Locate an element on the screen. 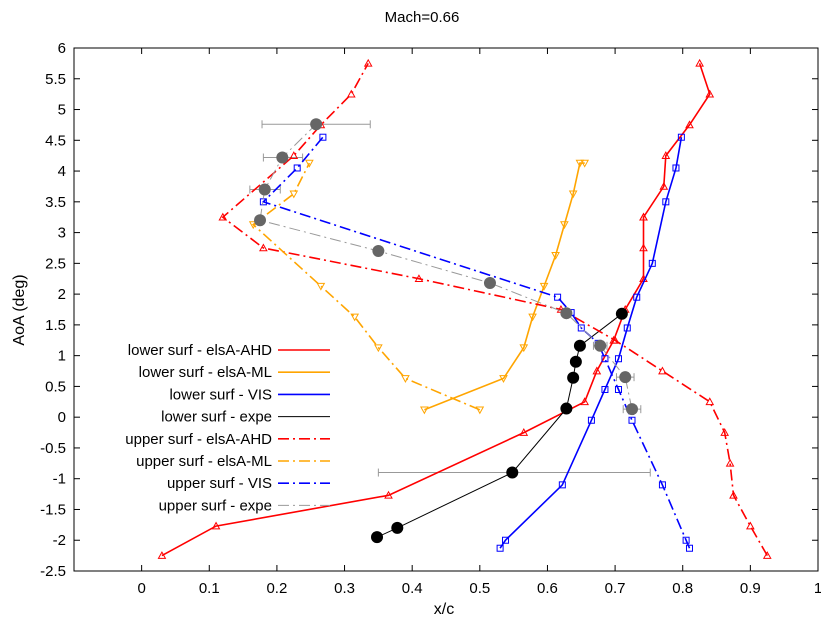 This screenshot has height=621, width=821. x-tick-label: 1 is located at coordinates (817, 588).